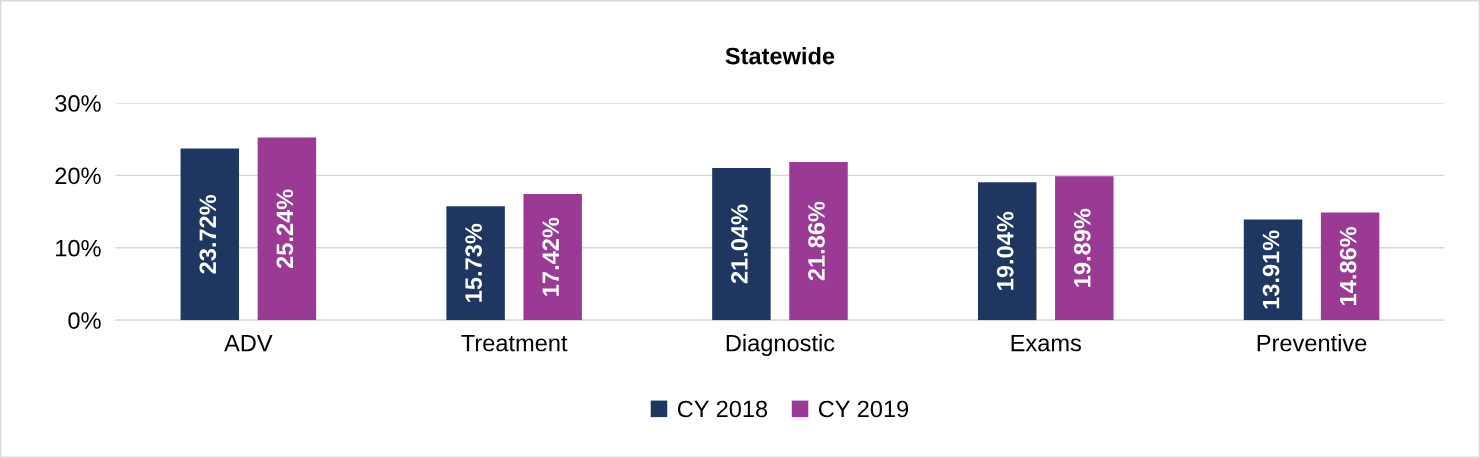 The image size is (1480, 458). What do you see at coordinates (1046, 343) in the screenshot?
I see `x-tick-label: Exams` at bounding box center [1046, 343].